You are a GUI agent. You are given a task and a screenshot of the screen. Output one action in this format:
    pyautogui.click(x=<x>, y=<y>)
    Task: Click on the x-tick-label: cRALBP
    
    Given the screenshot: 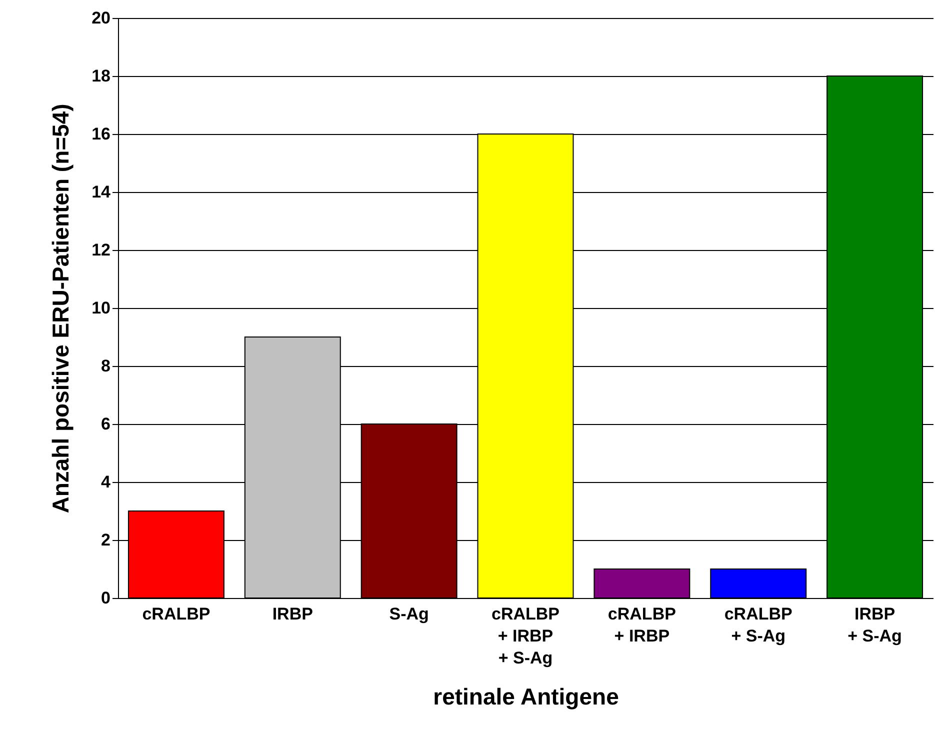 What is the action you would take?
    pyautogui.click(x=176, y=614)
    